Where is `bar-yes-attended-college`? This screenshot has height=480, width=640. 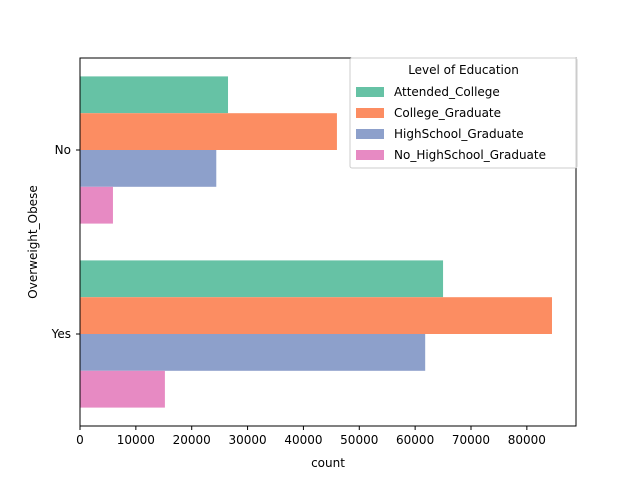
bar-yes-attended-college is located at coordinates (262, 279).